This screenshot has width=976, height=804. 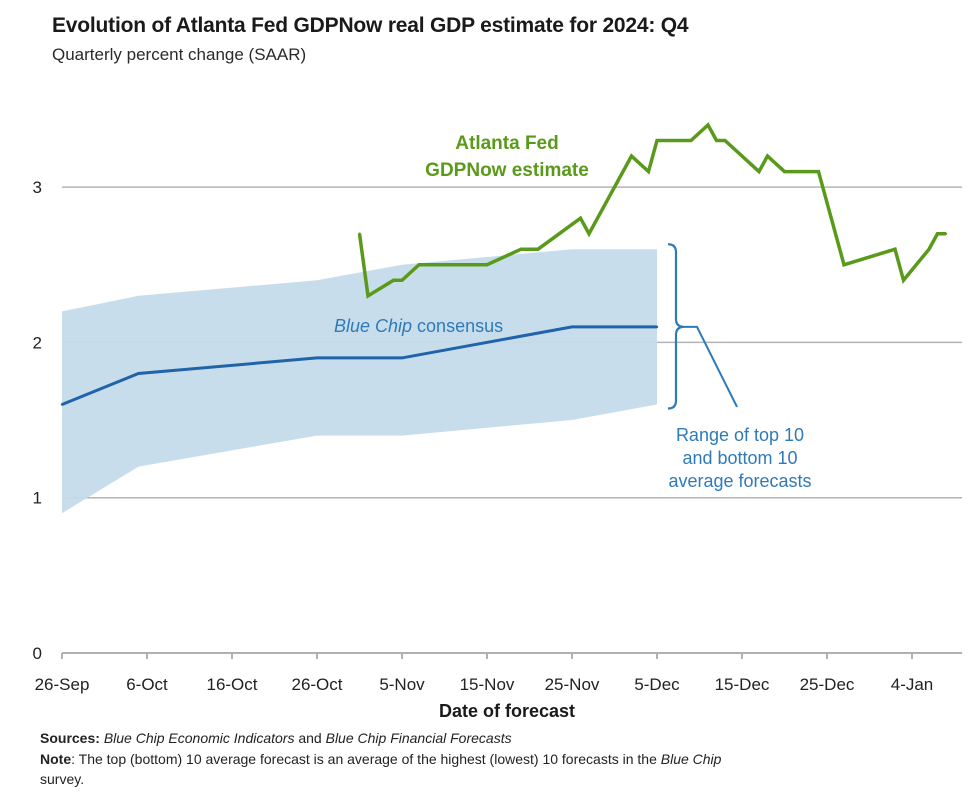 What do you see at coordinates (147, 684) in the screenshot?
I see `x-tick-label: 6-Oct` at bounding box center [147, 684].